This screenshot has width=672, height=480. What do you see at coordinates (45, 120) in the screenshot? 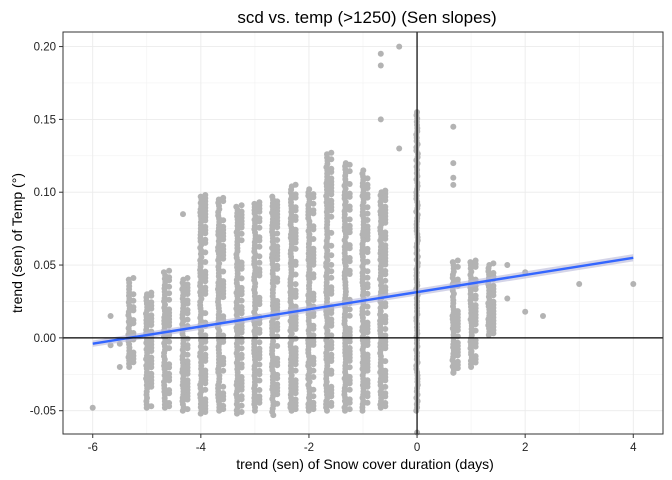
I see `y-tick-label: 0.15` at bounding box center [45, 120].